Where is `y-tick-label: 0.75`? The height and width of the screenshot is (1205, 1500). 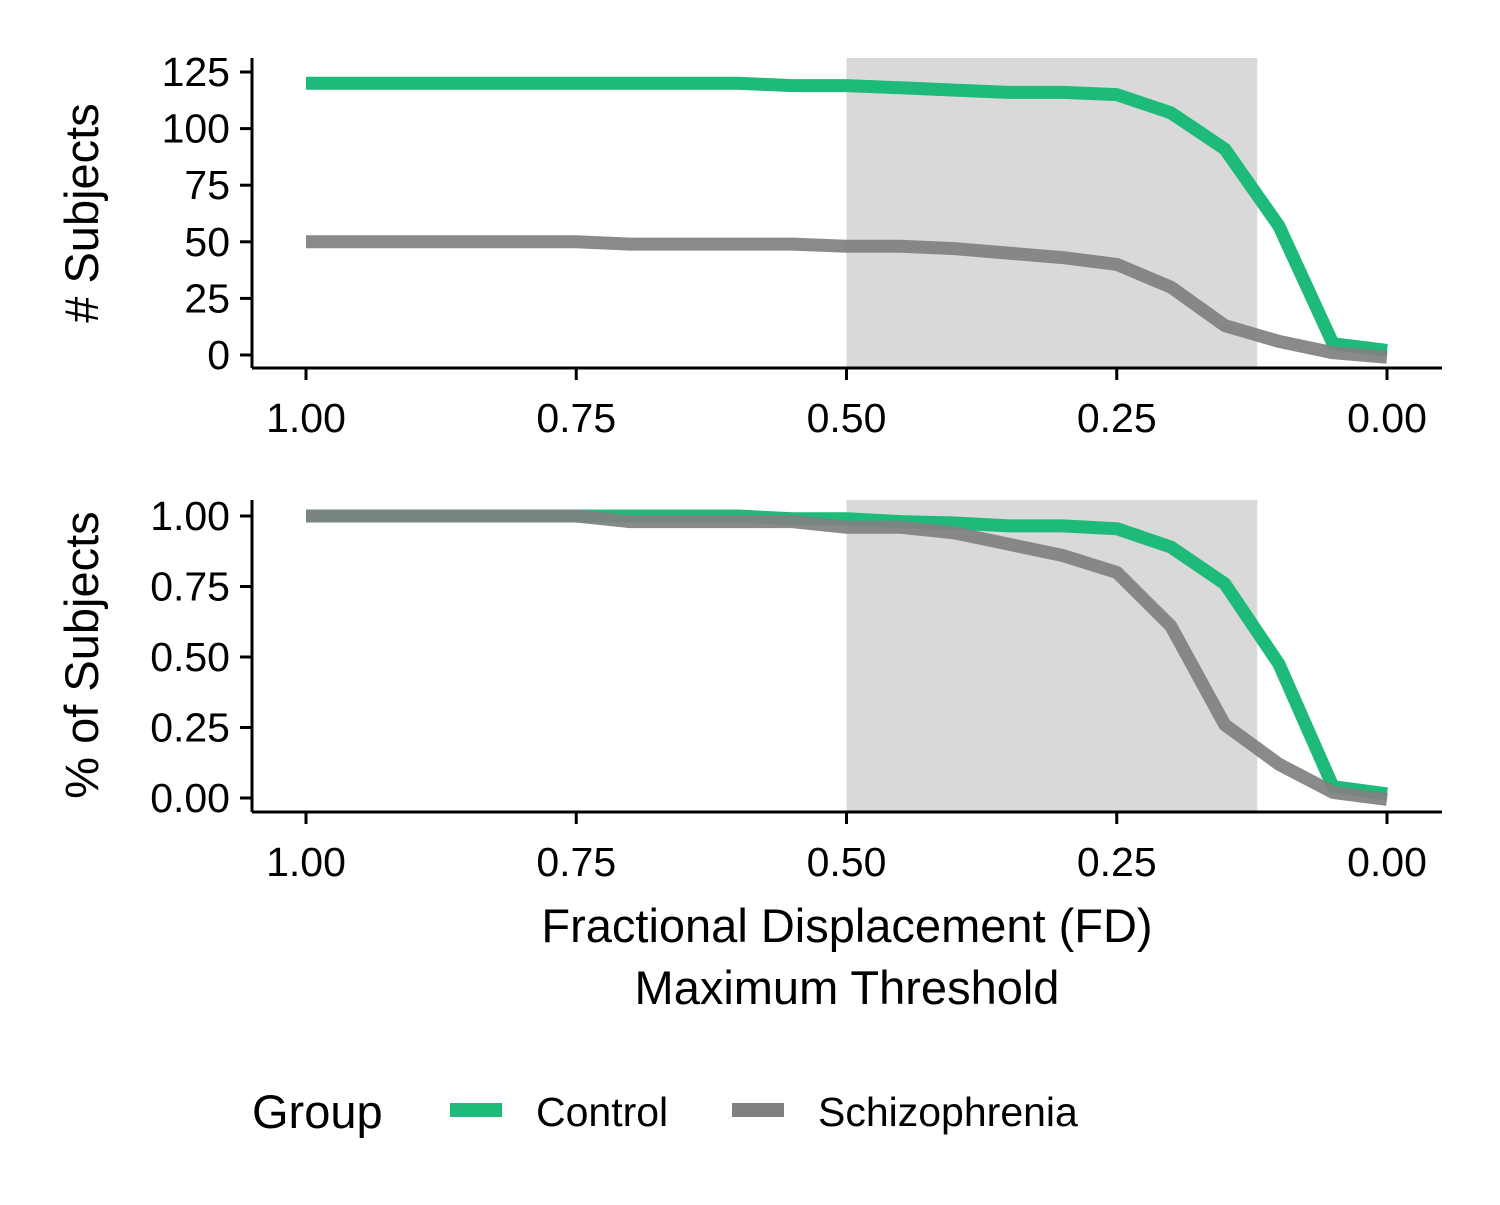
y-tick-label: 0.75 is located at coordinates (190, 587).